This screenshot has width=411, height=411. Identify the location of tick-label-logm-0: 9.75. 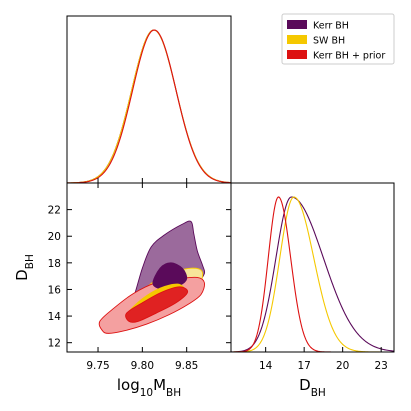
(97, 366).